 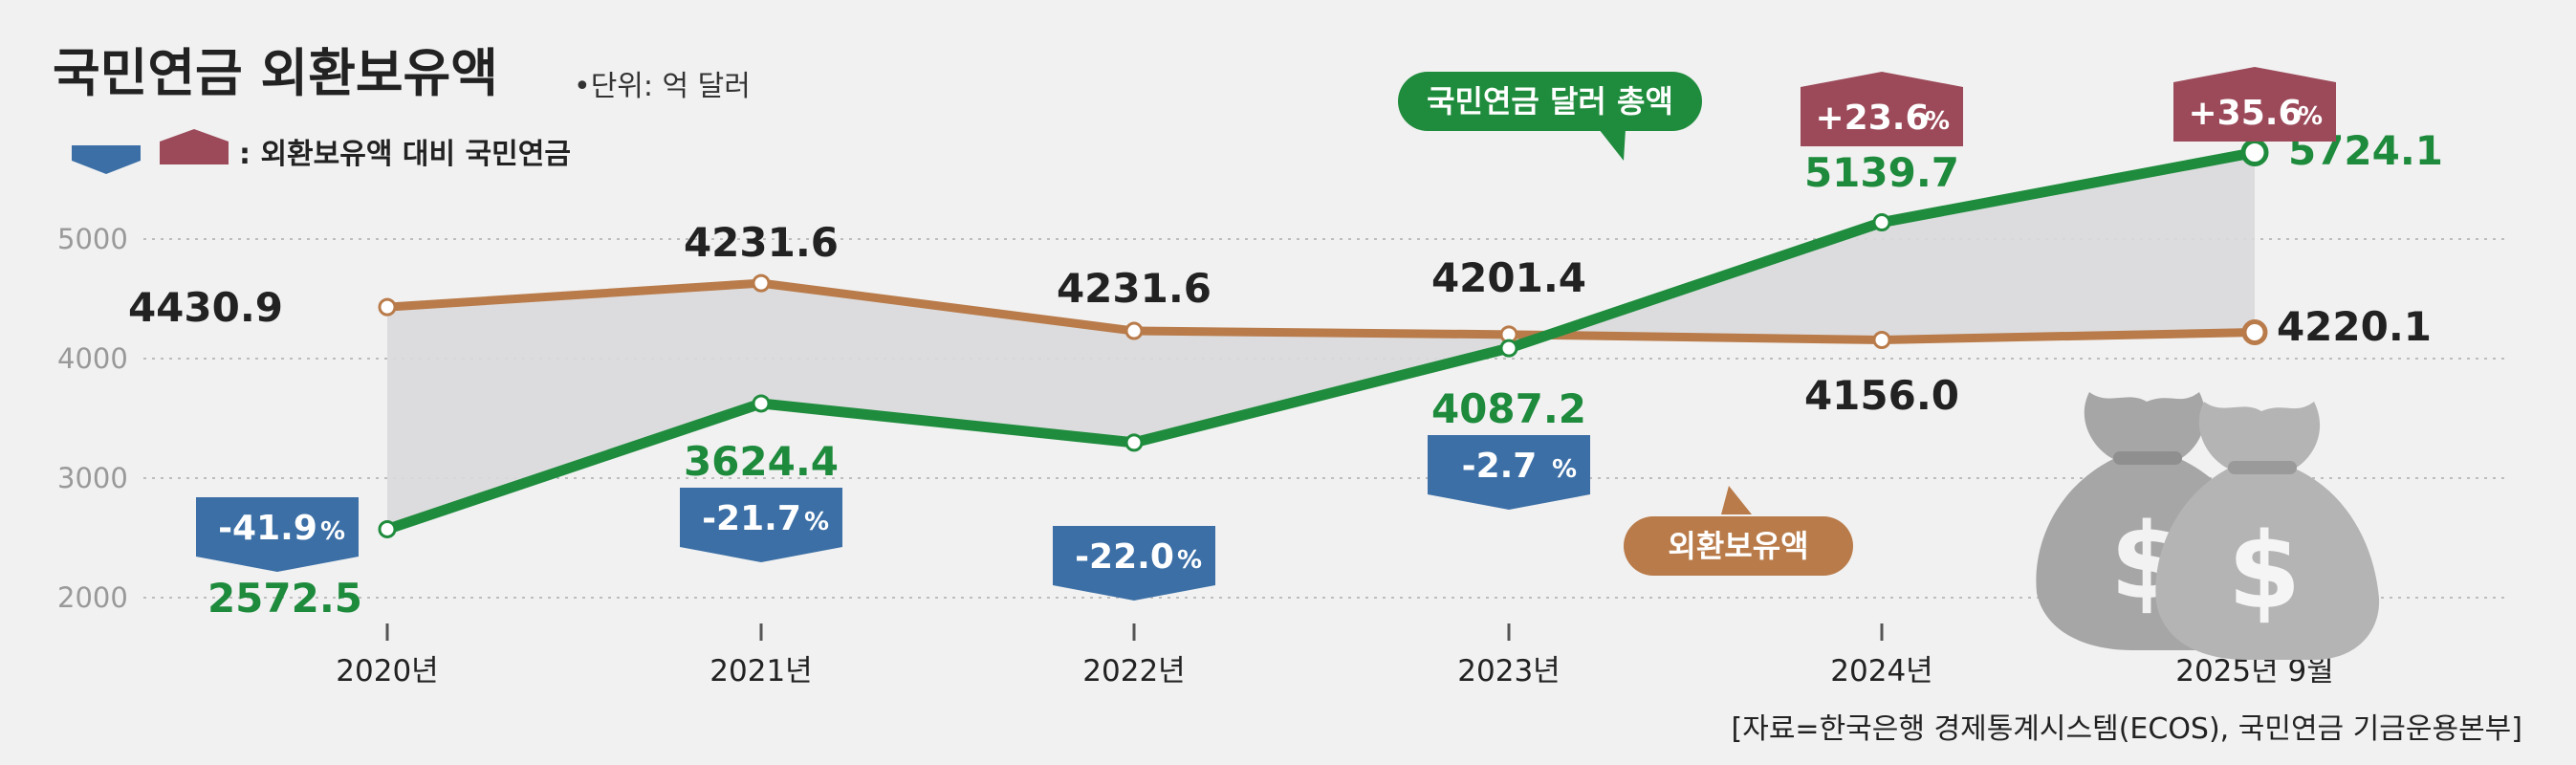 I want to click on data-label-orange: 4201.4, so click(x=1508, y=277).